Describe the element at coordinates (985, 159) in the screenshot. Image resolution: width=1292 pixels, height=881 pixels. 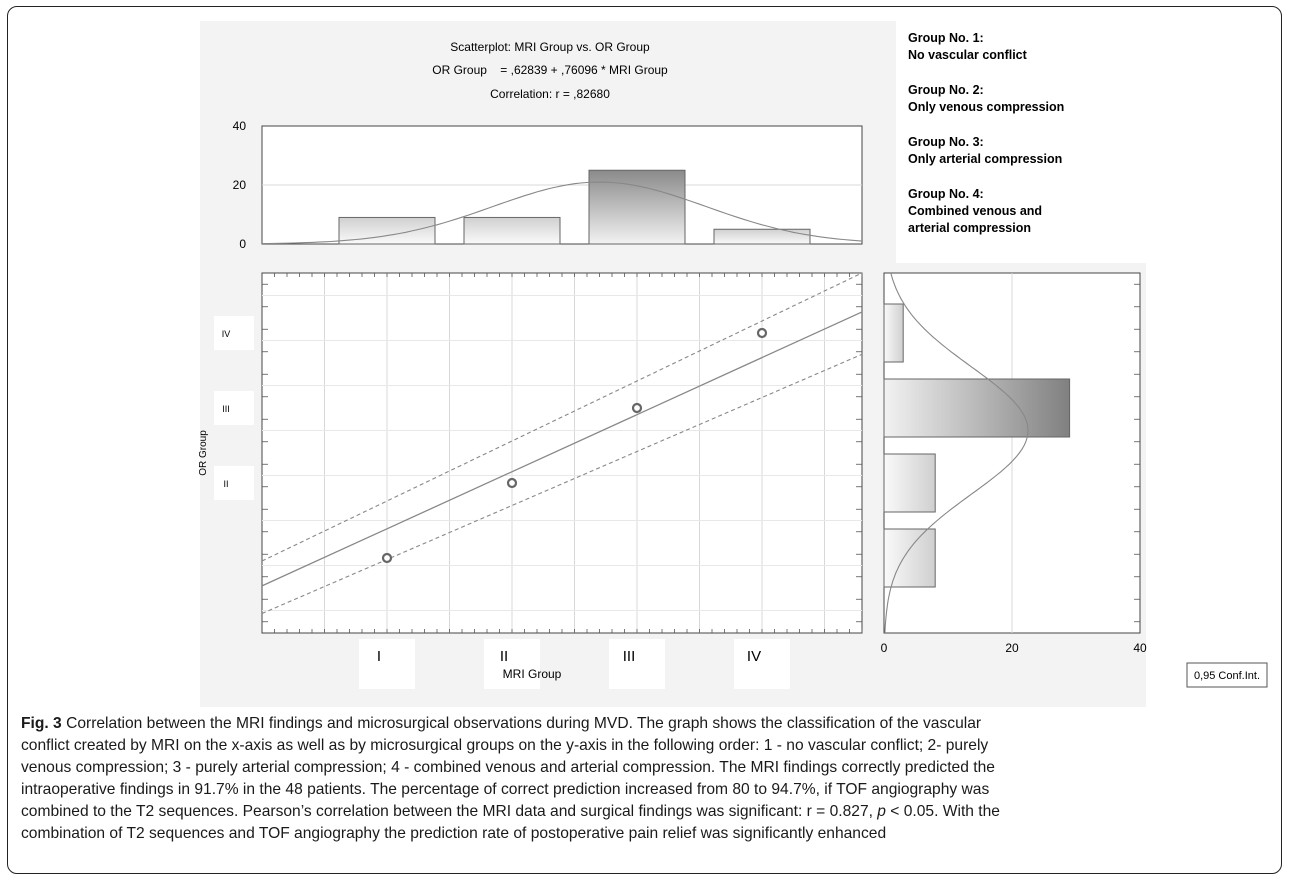
I see `legend-text-3: Only arterial compression` at that location.